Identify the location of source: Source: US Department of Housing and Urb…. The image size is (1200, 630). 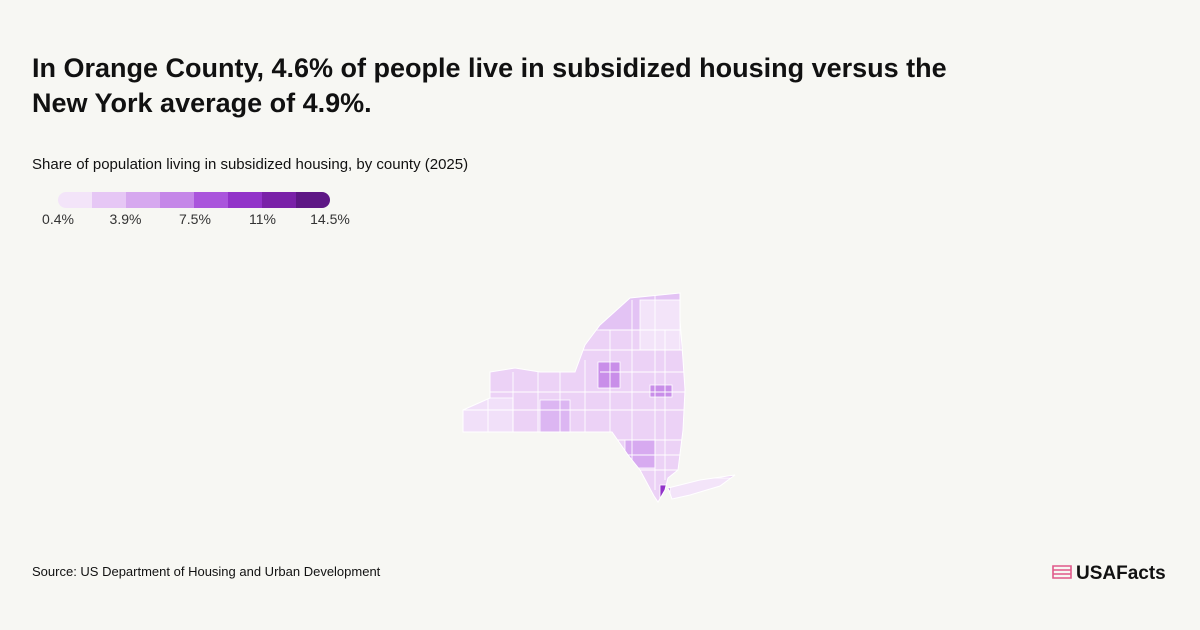
(206, 571).